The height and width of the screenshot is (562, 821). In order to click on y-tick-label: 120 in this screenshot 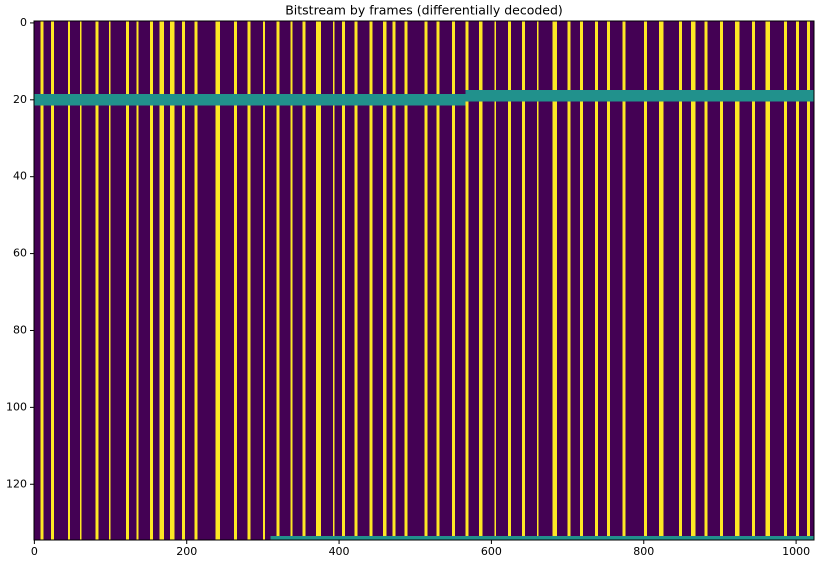, I will do `click(16, 483)`.